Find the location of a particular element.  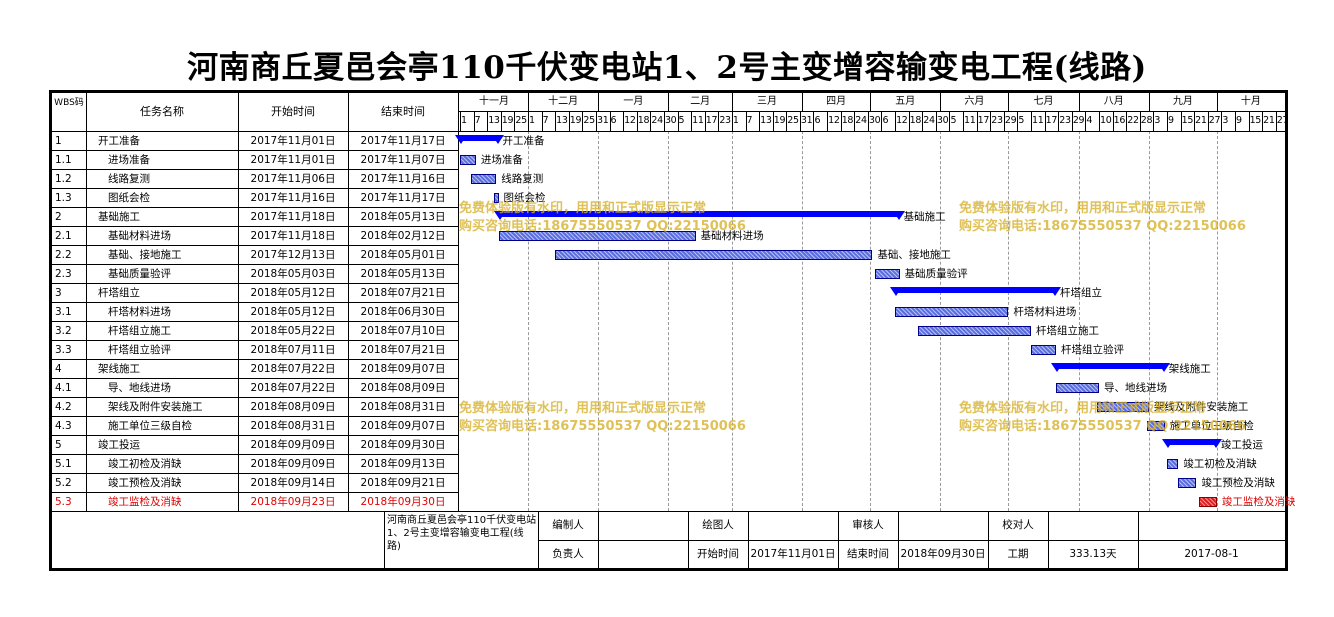

task-wbs: 4.1 is located at coordinates (63, 388).